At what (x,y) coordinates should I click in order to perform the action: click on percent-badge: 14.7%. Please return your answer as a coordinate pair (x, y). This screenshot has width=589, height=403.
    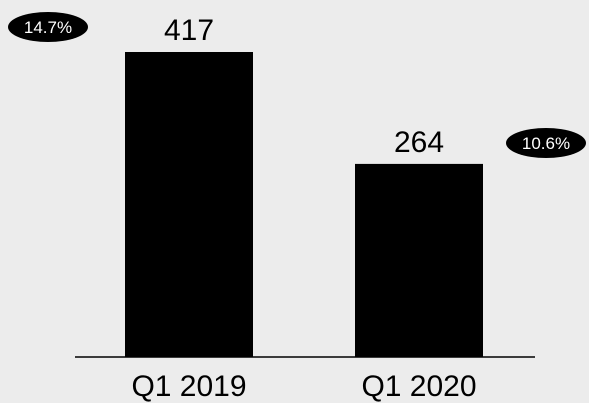
    Looking at the image, I should click on (48, 27).